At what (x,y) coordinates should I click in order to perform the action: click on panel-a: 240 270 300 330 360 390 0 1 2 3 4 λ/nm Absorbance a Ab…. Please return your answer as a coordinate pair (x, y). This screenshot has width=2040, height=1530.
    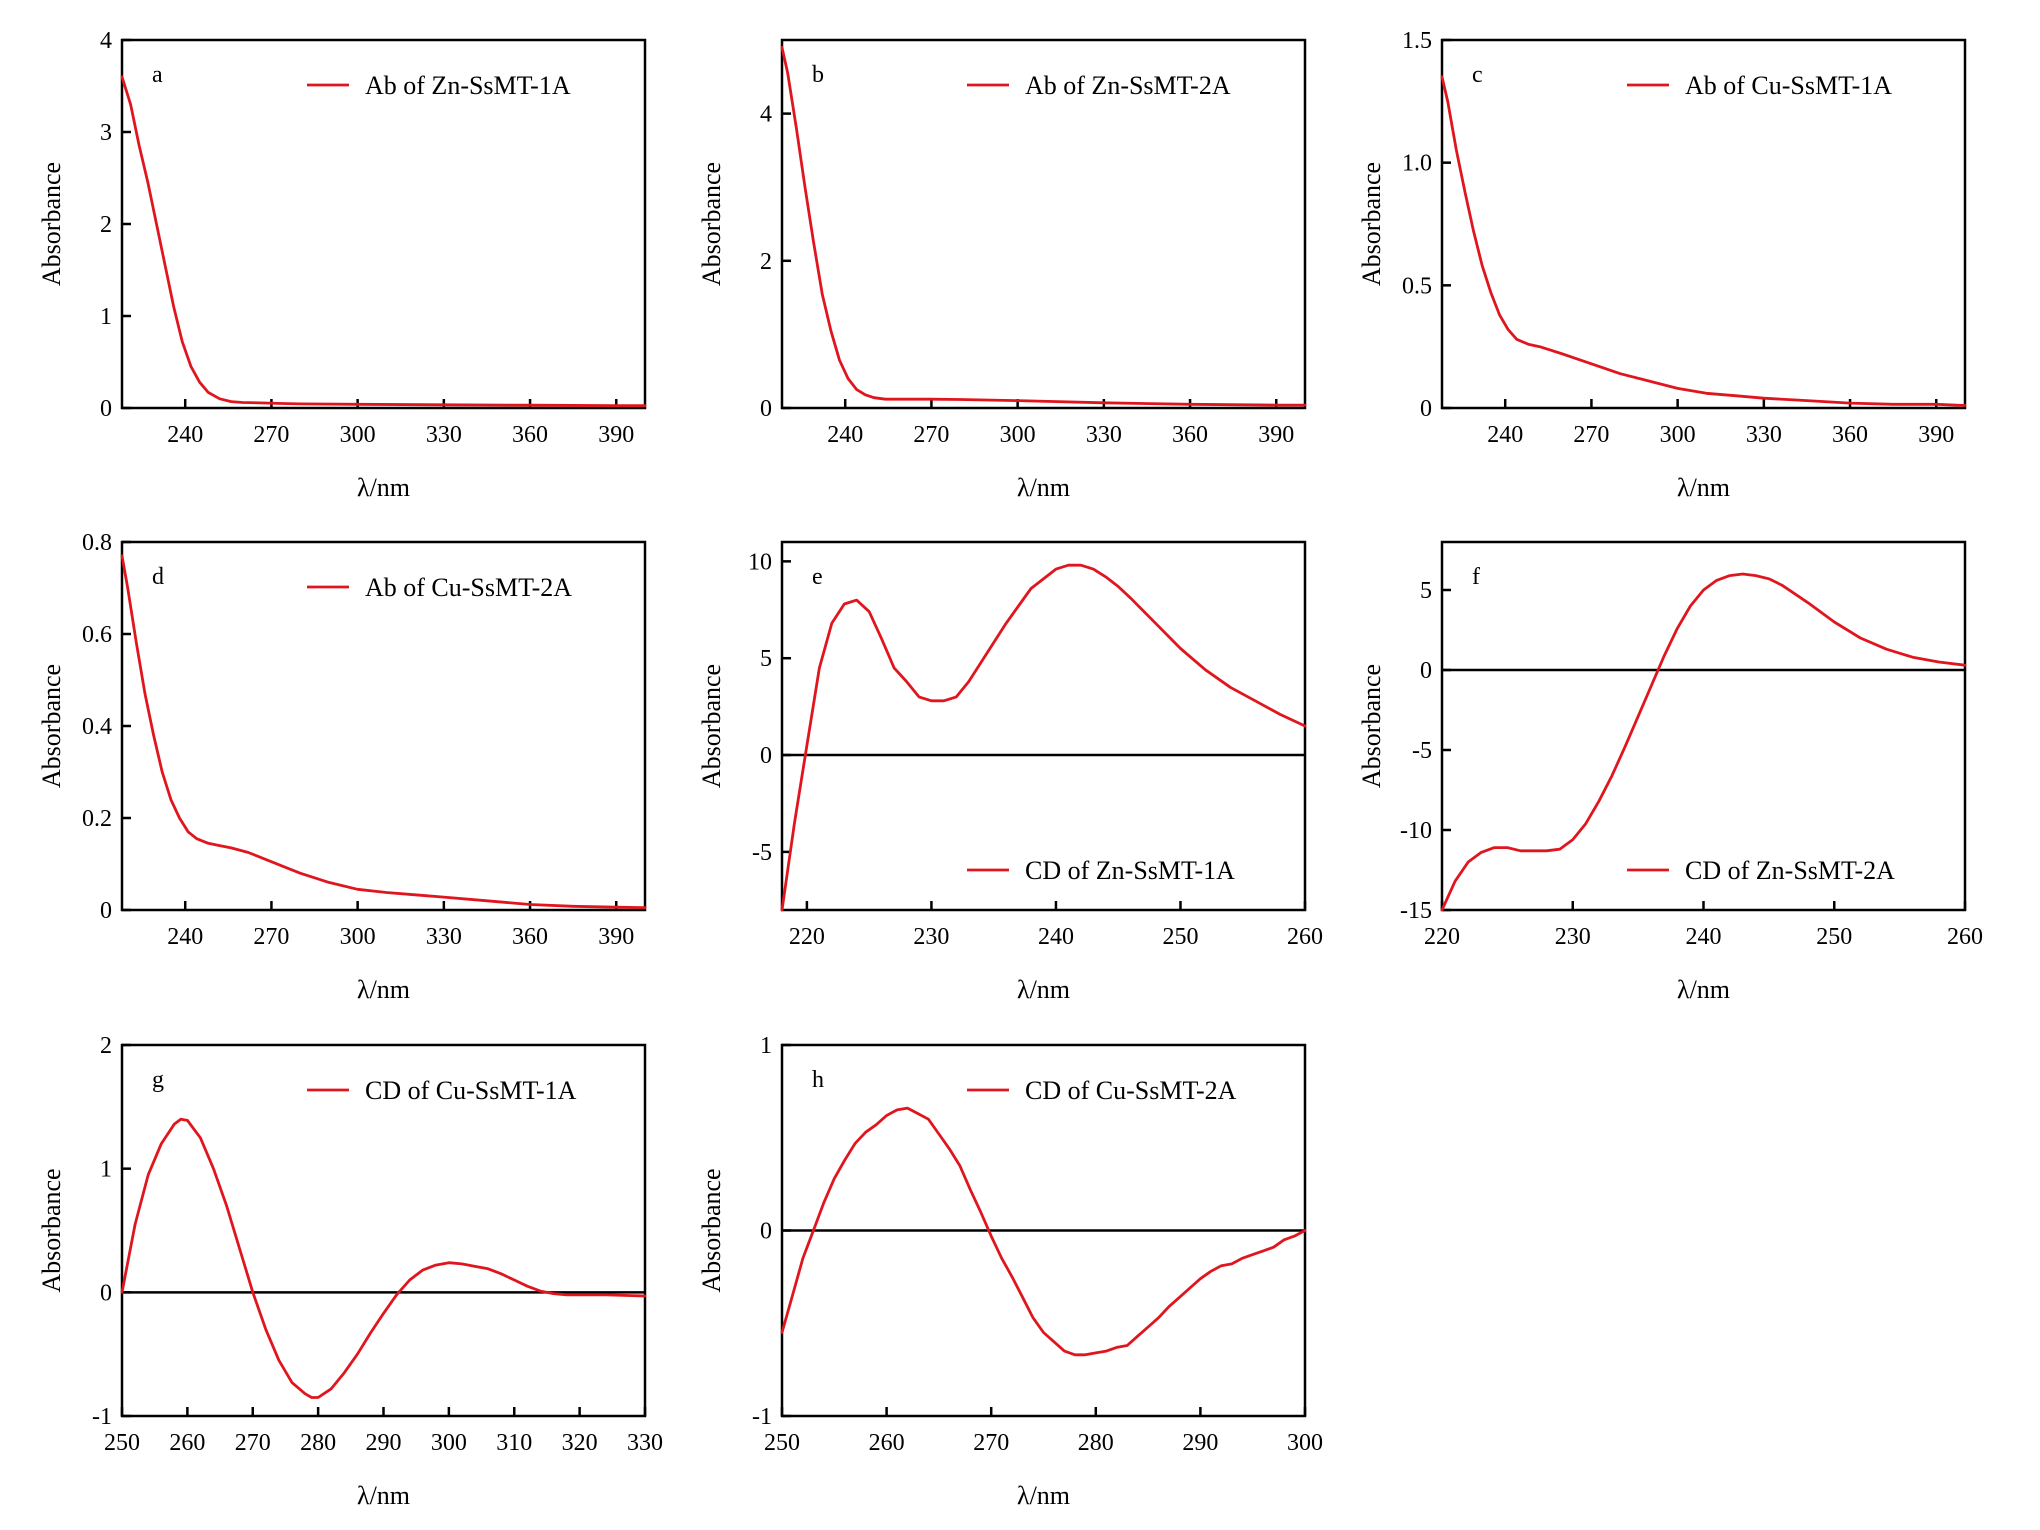
    Looking at the image, I should click on (342, 265).